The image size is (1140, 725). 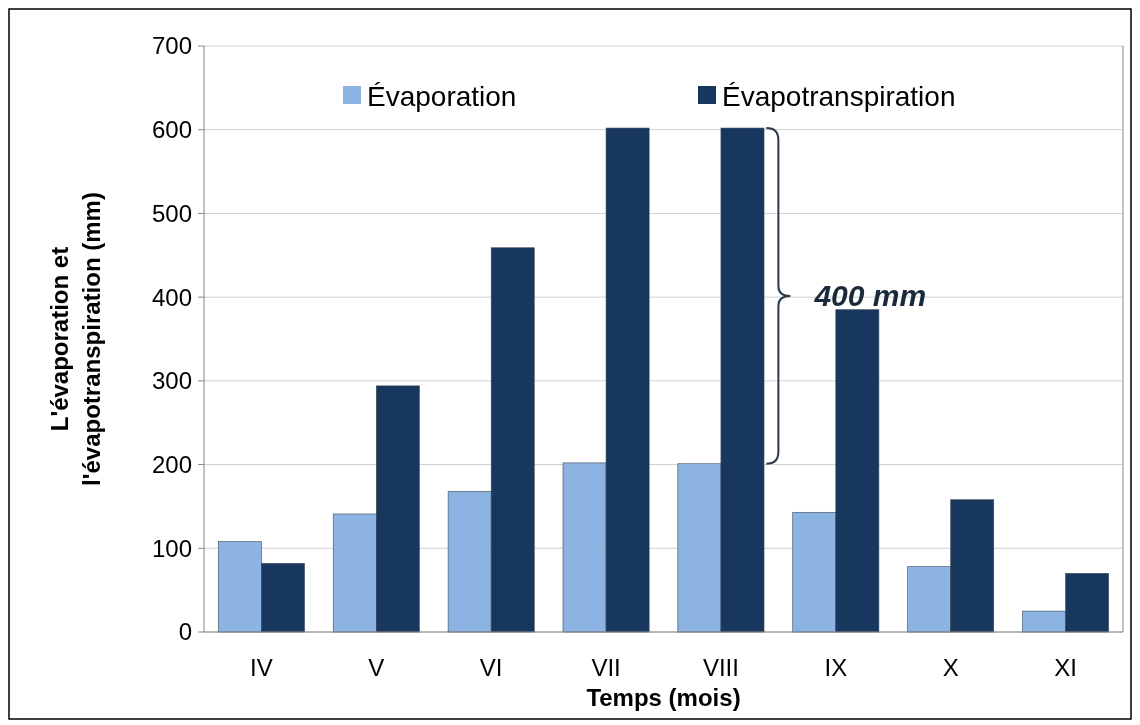 I want to click on y-tick-label: 300, so click(x=171, y=381).